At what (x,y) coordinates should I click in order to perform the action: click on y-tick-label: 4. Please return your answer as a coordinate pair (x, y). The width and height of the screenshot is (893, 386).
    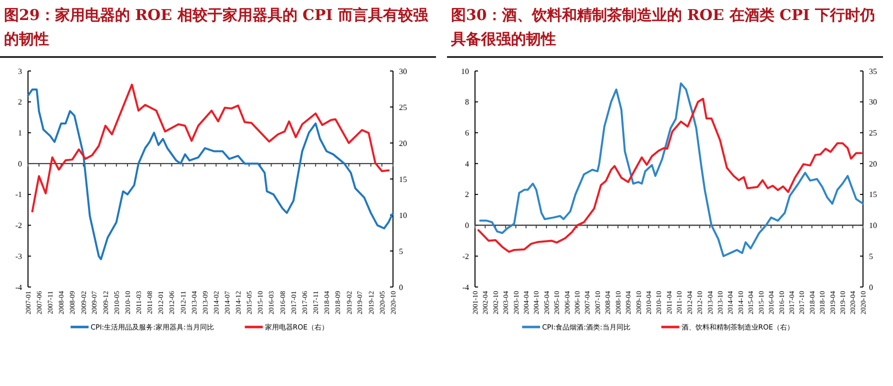
    Looking at the image, I should click on (467, 163).